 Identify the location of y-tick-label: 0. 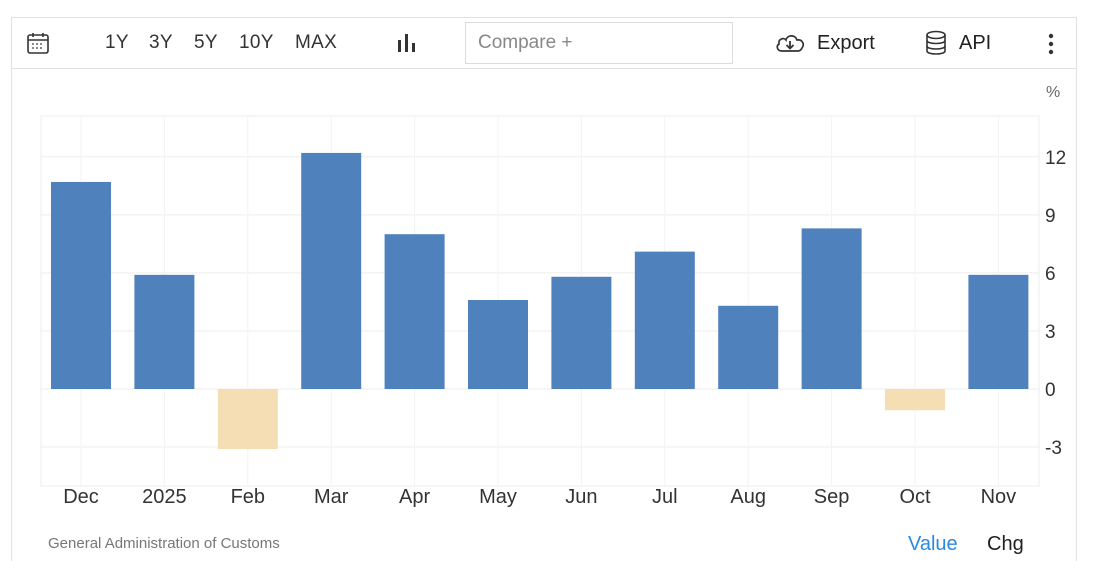
(1050, 390).